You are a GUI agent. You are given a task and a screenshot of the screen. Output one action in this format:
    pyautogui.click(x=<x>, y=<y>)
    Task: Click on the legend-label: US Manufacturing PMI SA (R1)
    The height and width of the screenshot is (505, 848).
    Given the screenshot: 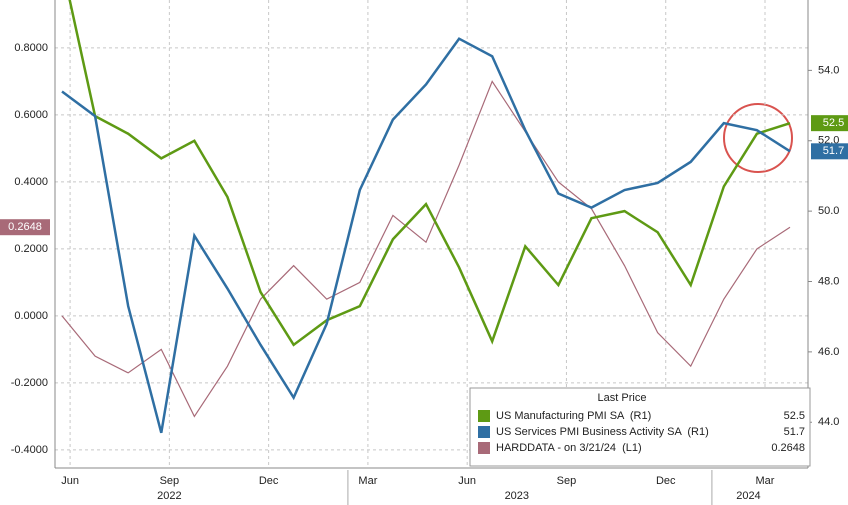 What is the action you would take?
    pyautogui.click(x=573, y=416)
    